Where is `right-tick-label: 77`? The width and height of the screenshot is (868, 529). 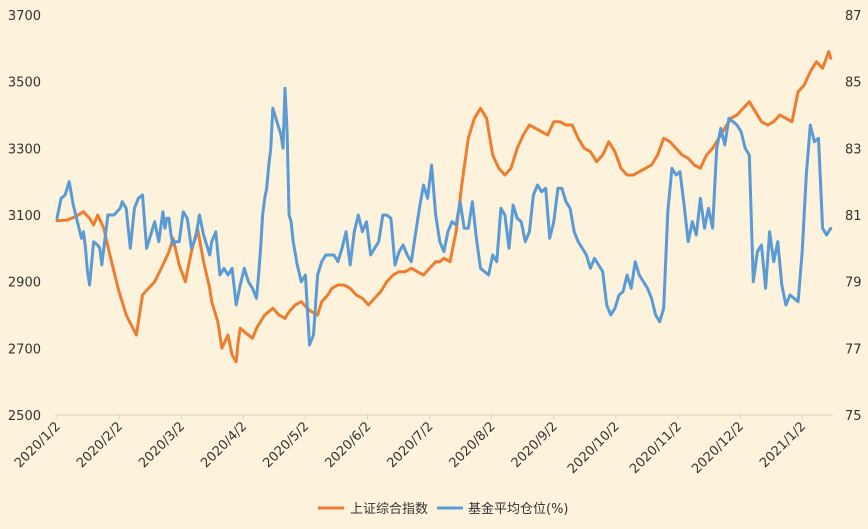
right-tick-label: 77 is located at coordinates (853, 349).